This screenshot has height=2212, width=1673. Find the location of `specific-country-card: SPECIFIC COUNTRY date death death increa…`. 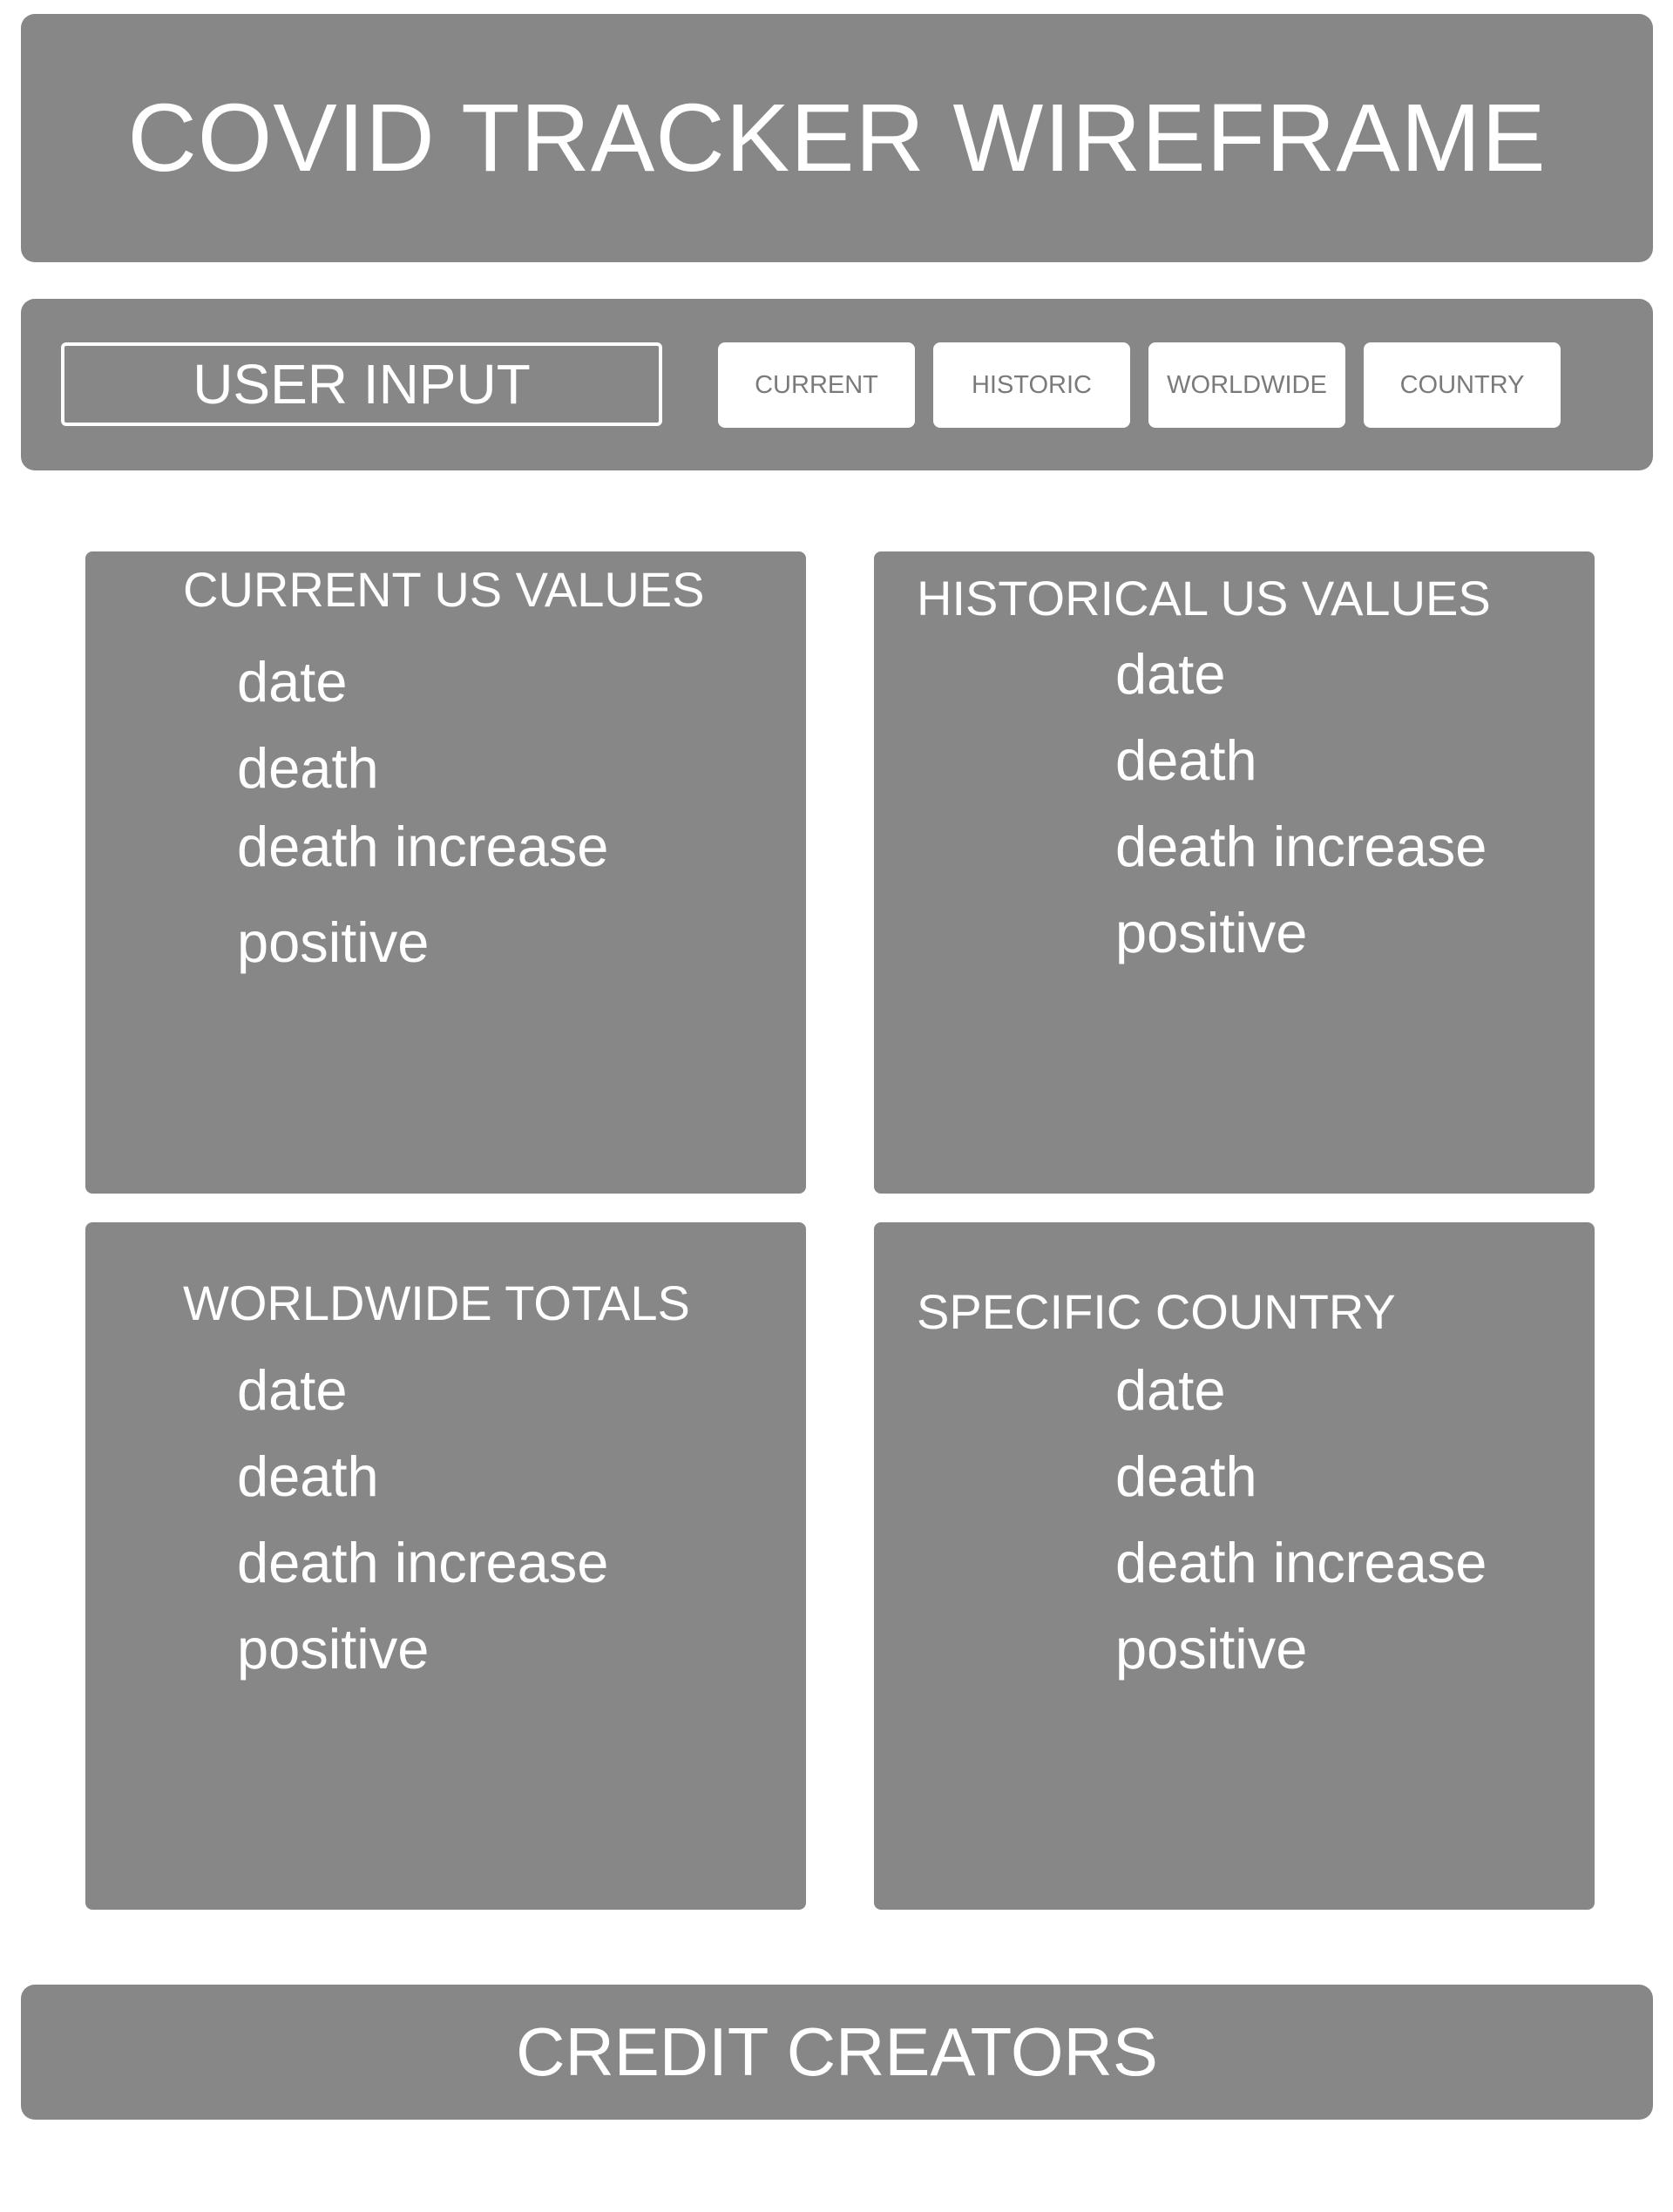

specific-country-card: SPECIFIC COUNTRY date death death increa… is located at coordinates (1234, 1566).